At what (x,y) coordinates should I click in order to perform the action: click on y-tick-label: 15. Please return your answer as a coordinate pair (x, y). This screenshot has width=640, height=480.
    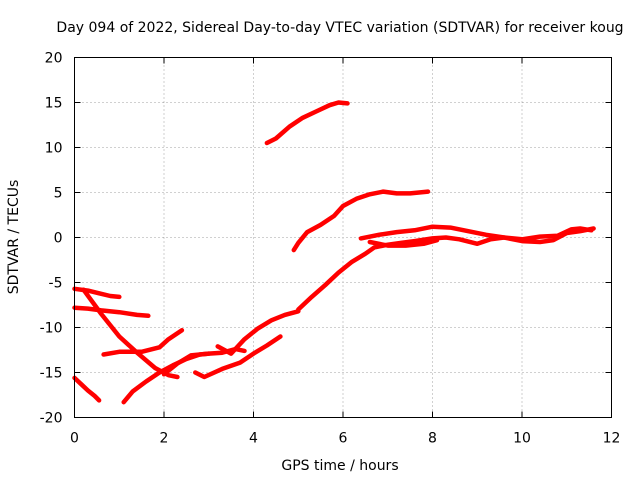
    Looking at the image, I should click on (54, 104).